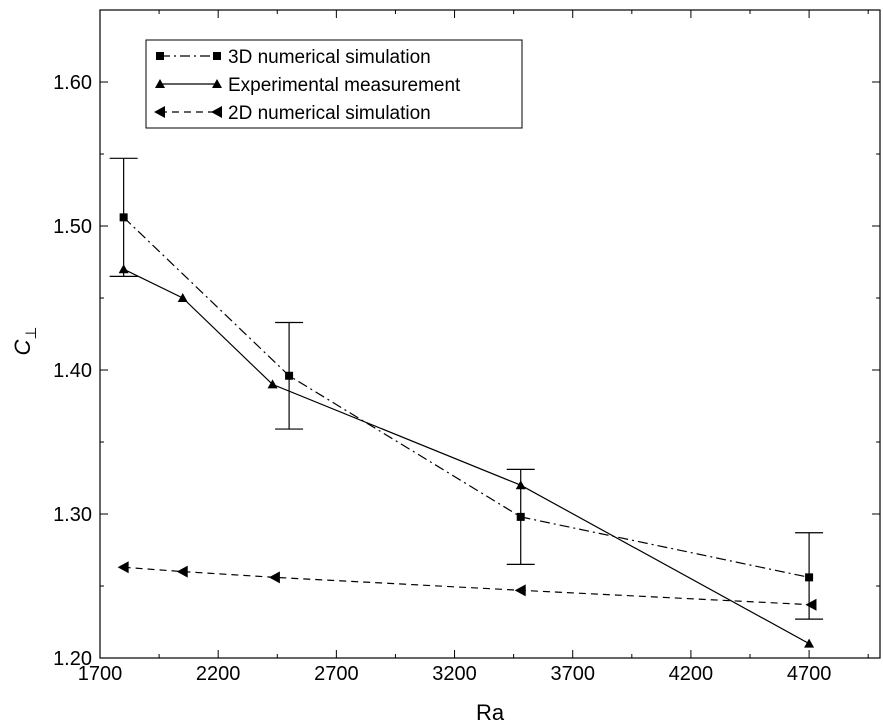 This screenshot has height=727, width=883. I want to click on y-tick-label: 1.50, so click(72, 227).